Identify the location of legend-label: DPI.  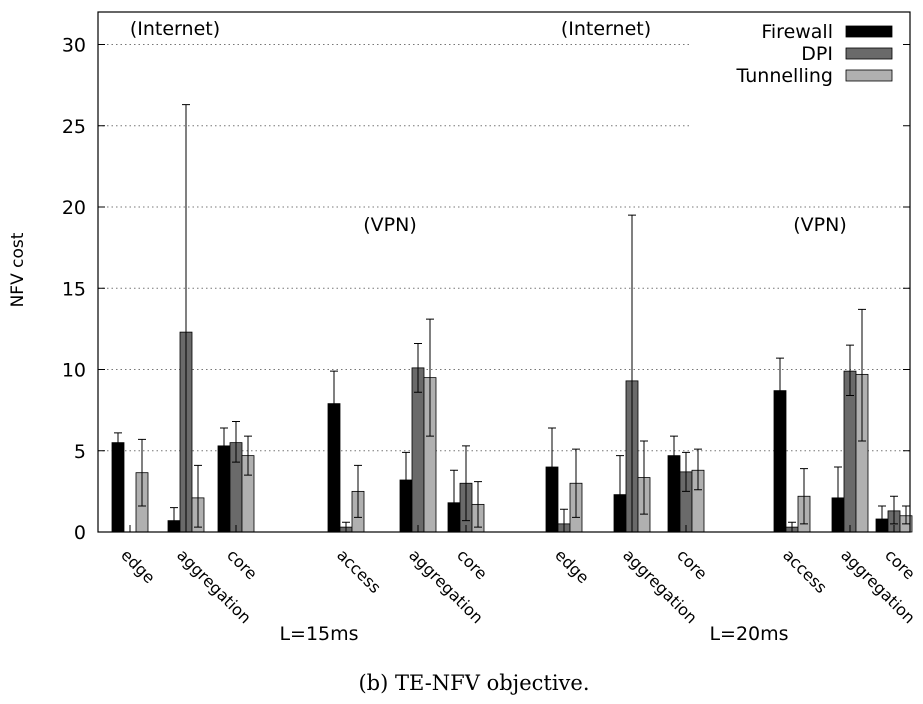
(817, 54).